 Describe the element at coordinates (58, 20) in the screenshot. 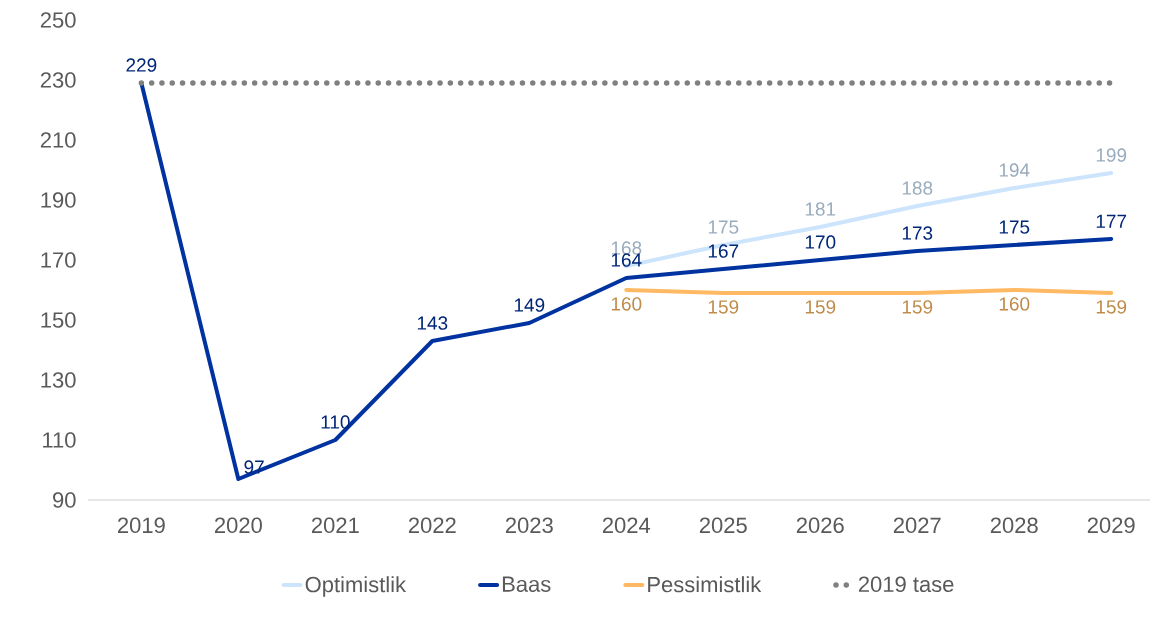

I see `y-tick-label: 250` at that location.